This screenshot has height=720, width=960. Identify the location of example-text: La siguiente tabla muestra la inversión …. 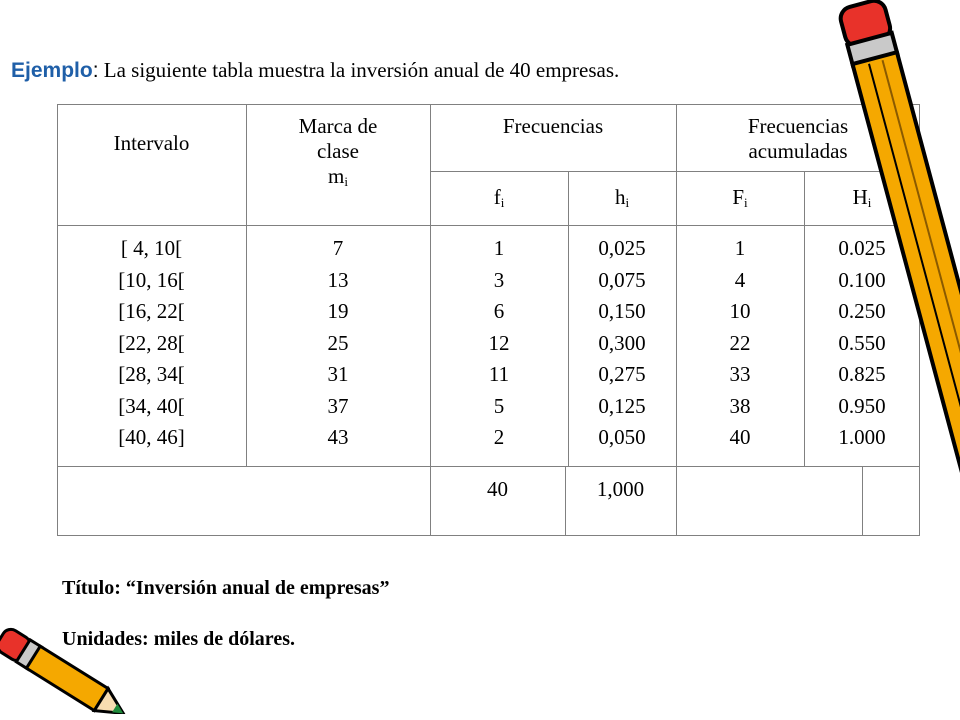
(359, 70).